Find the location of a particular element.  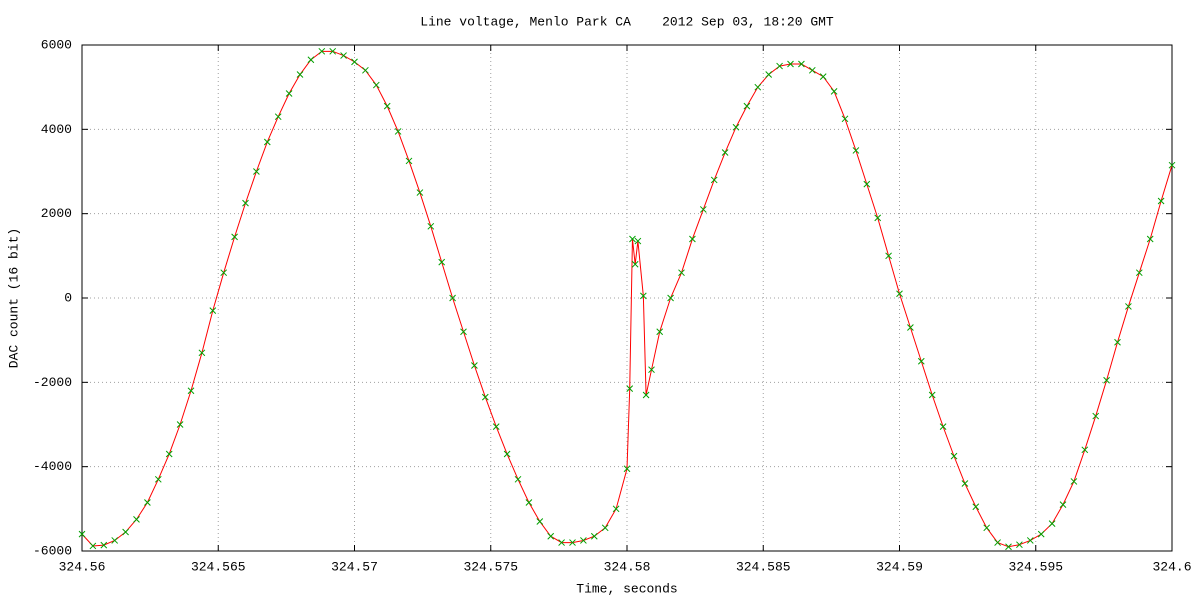

x-tick-label: 324.56 is located at coordinates (82, 566).